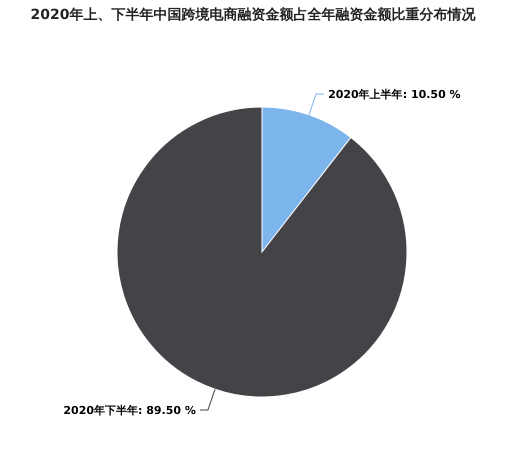  Describe the element at coordinates (394, 95) in the screenshot. I see `slice-label: 2020年上半年: 10.50 %` at that location.